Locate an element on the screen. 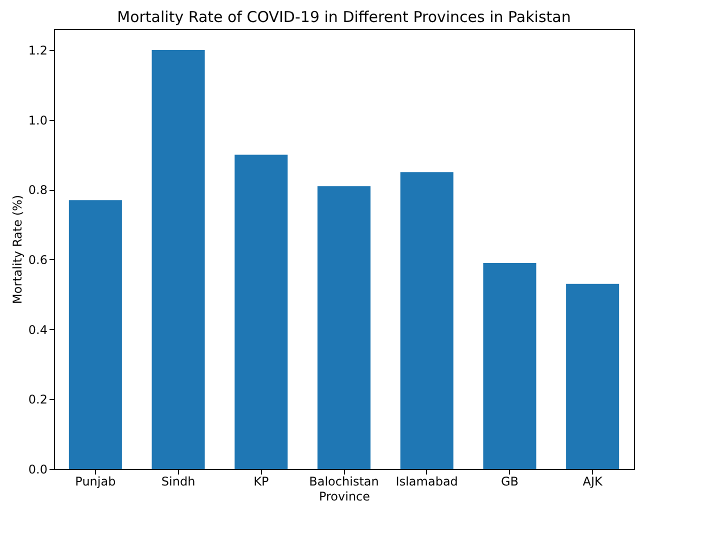 This screenshot has width=708, height=558. chart-title: Mortality Rate of COVID-19 in Different Provinces in Pakistan is located at coordinates (344, 17).